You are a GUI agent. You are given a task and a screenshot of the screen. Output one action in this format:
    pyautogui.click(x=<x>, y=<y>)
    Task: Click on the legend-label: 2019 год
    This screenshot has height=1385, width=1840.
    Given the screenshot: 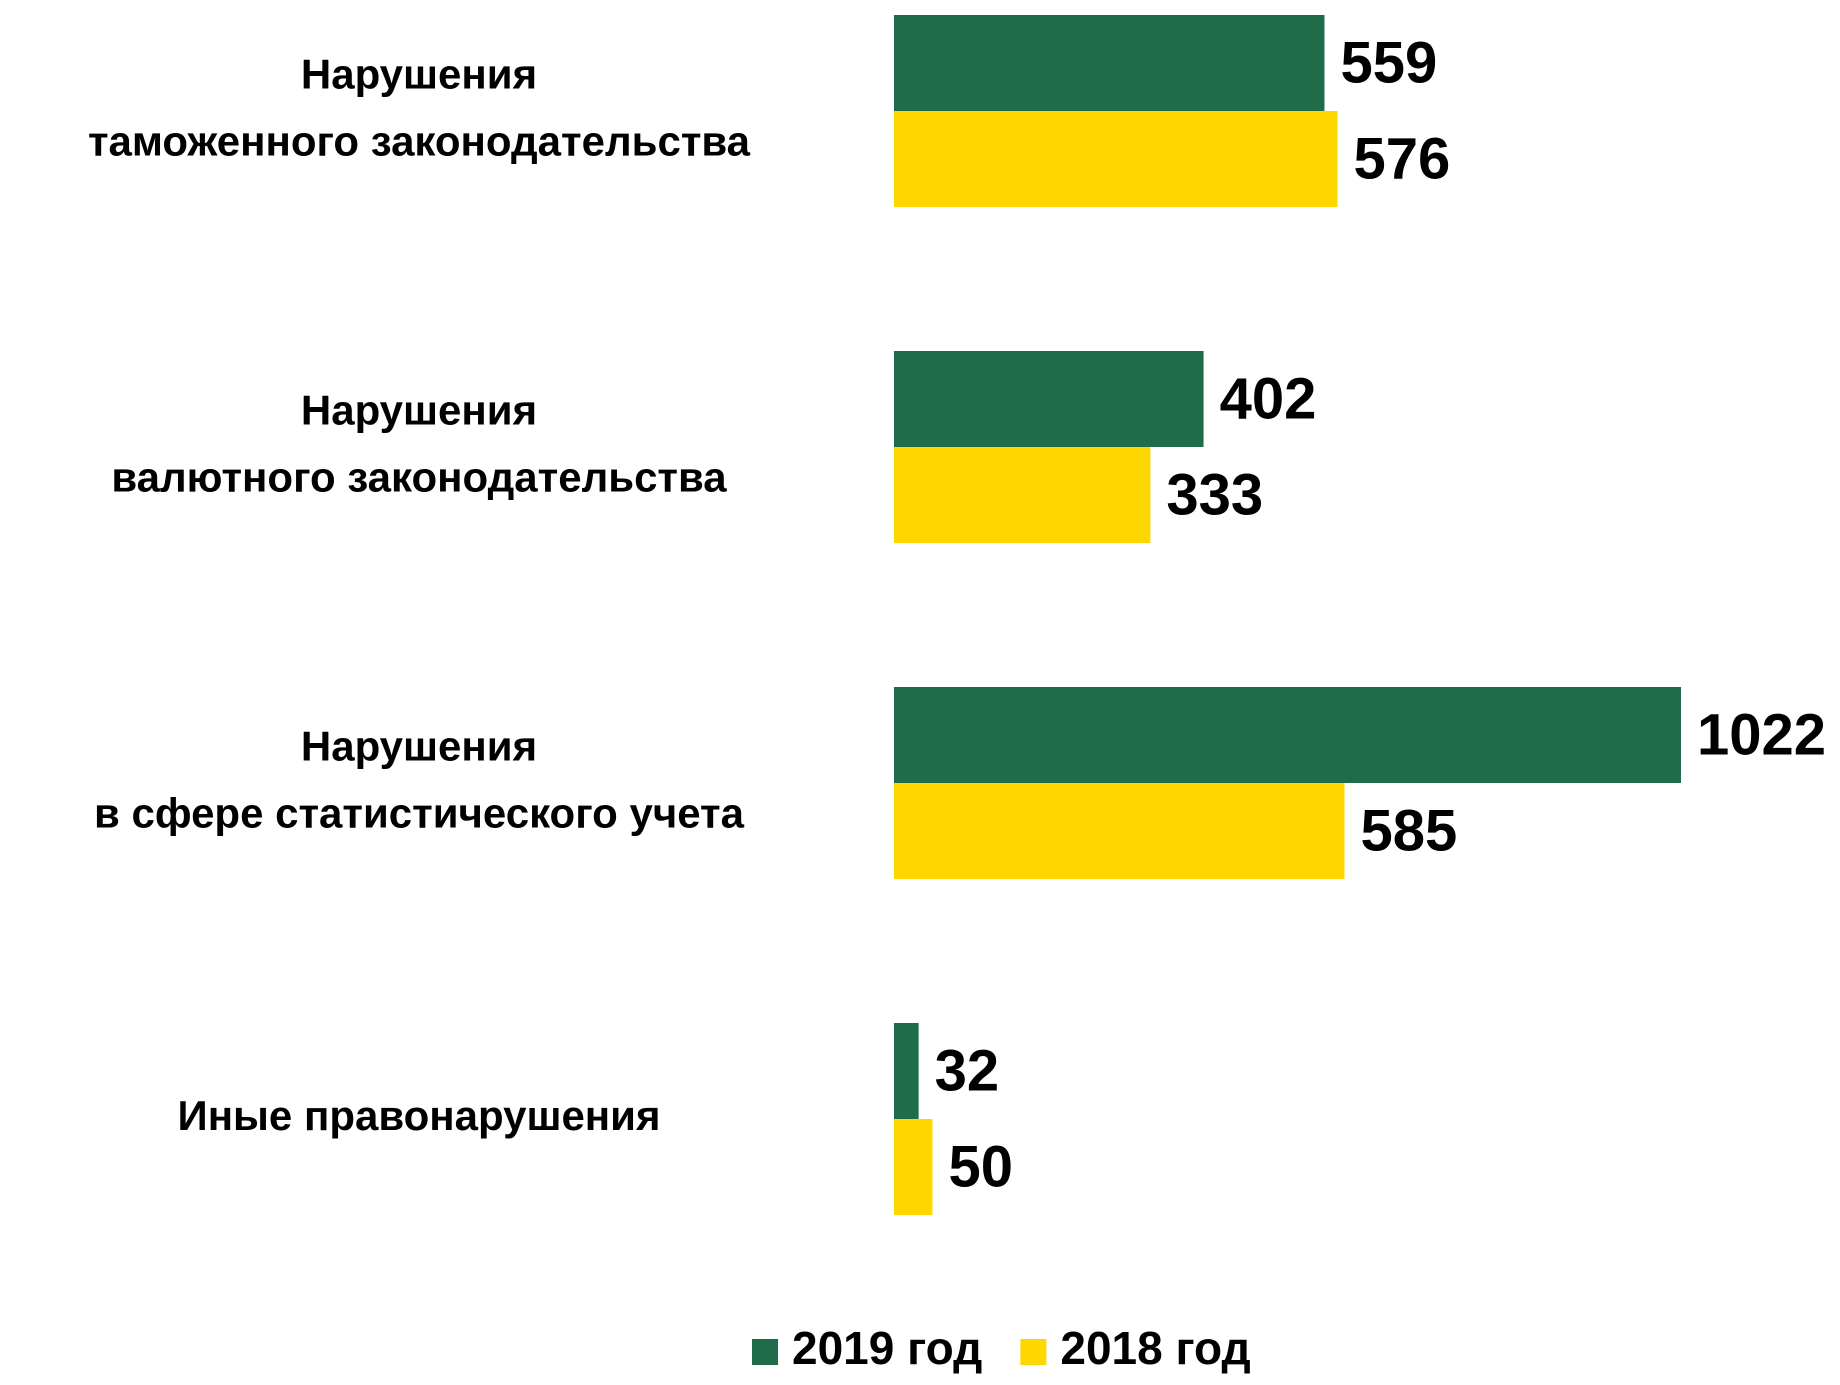 What is the action you would take?
    pyautogui.click(x=887, y=1348)
    